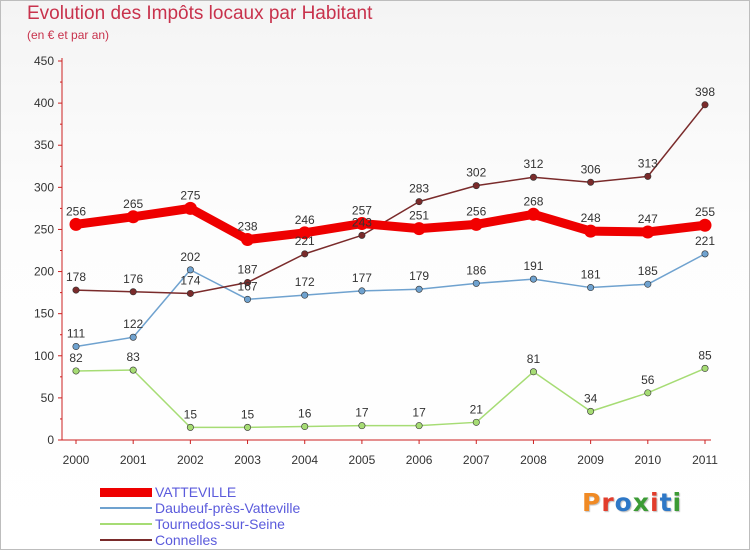 This screenshot has height=550, width=750. What do you see at coordinates (133, 279) in the screenshot?
I see `data-label-connelles: 176` at bounding box center [133, 279].